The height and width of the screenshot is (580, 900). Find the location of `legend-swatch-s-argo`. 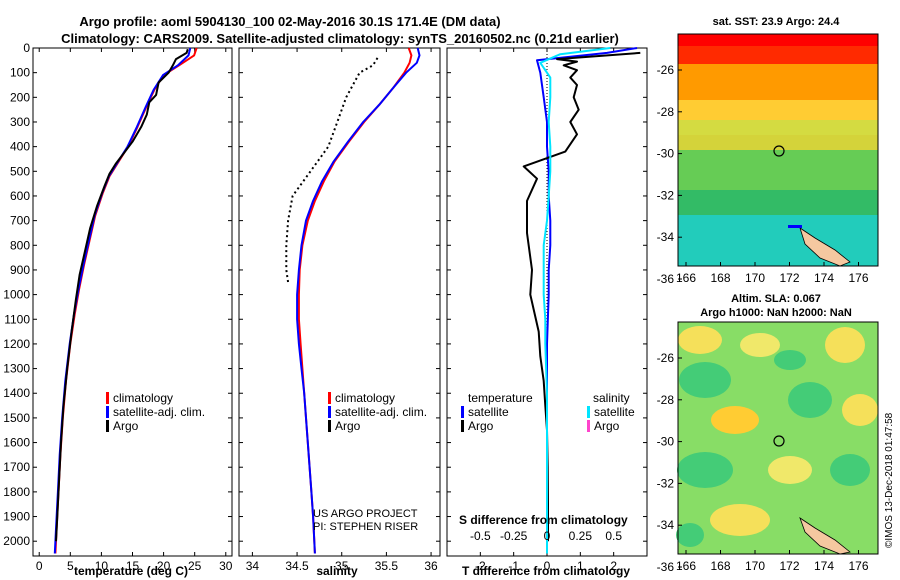

legend-swatch-s-argo is located at coordinates (588, 426).